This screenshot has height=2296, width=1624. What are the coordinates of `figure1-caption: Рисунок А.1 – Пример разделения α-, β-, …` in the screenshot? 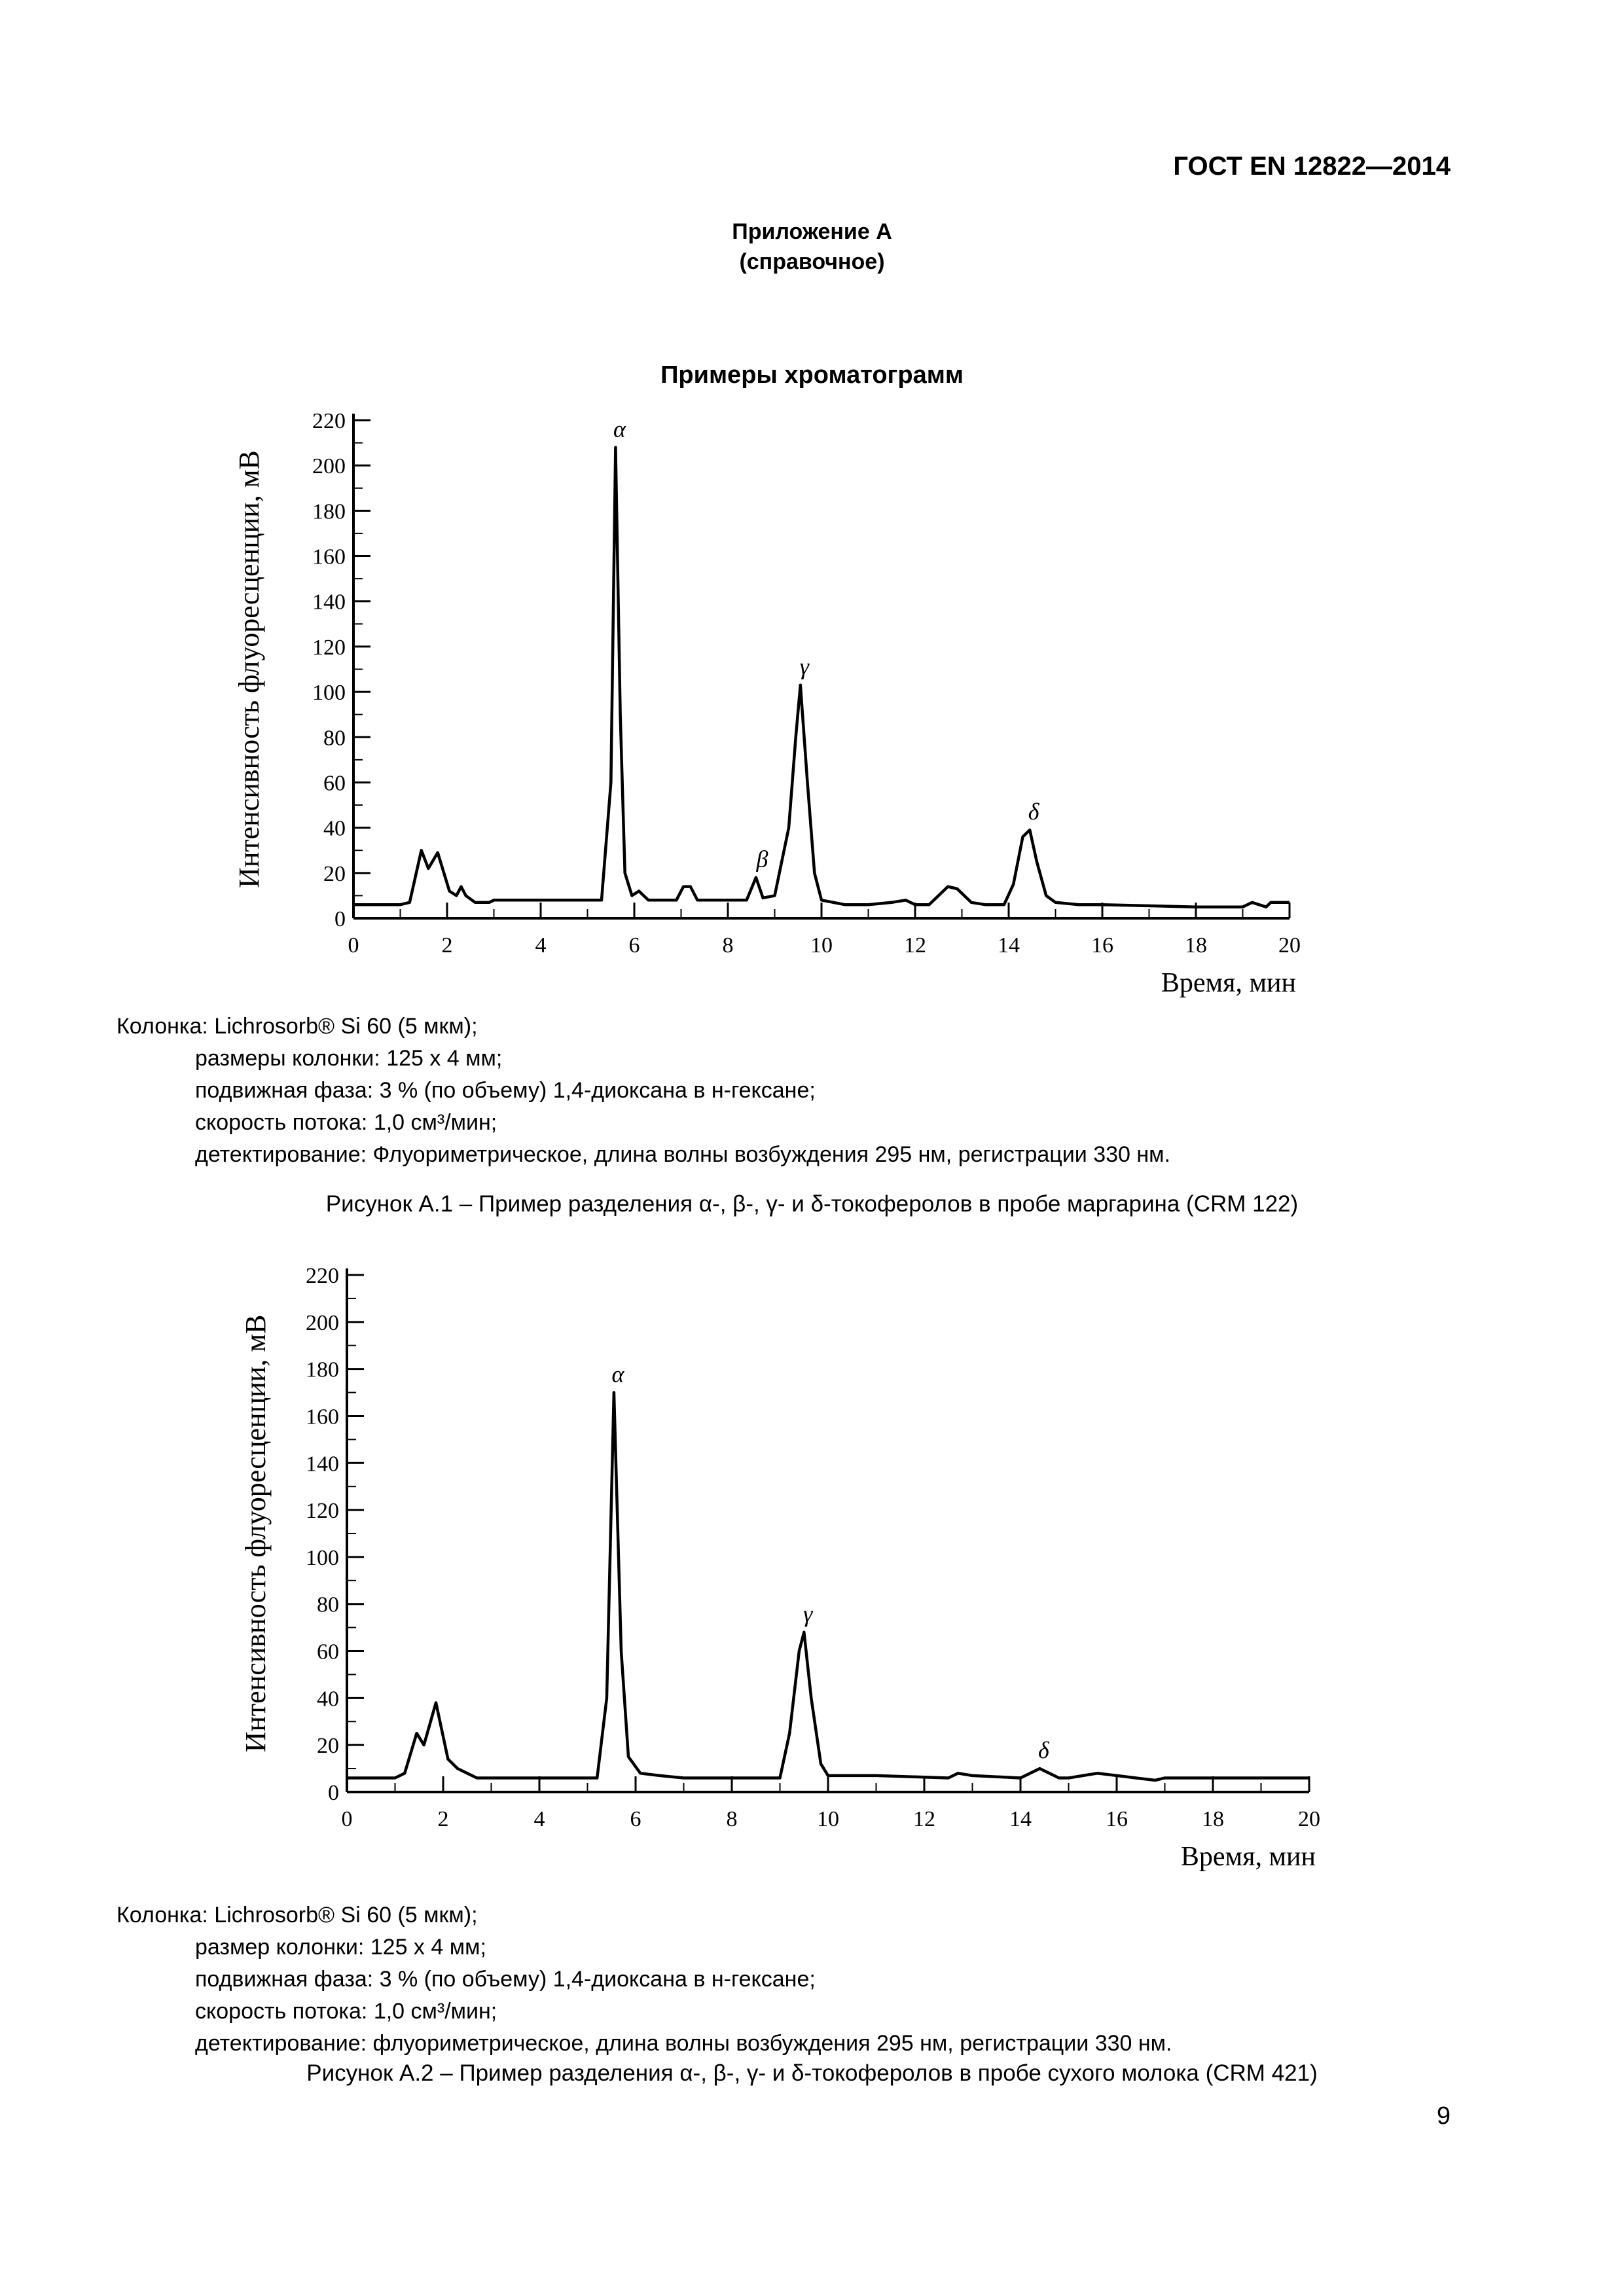 It's located at (812, 1204).